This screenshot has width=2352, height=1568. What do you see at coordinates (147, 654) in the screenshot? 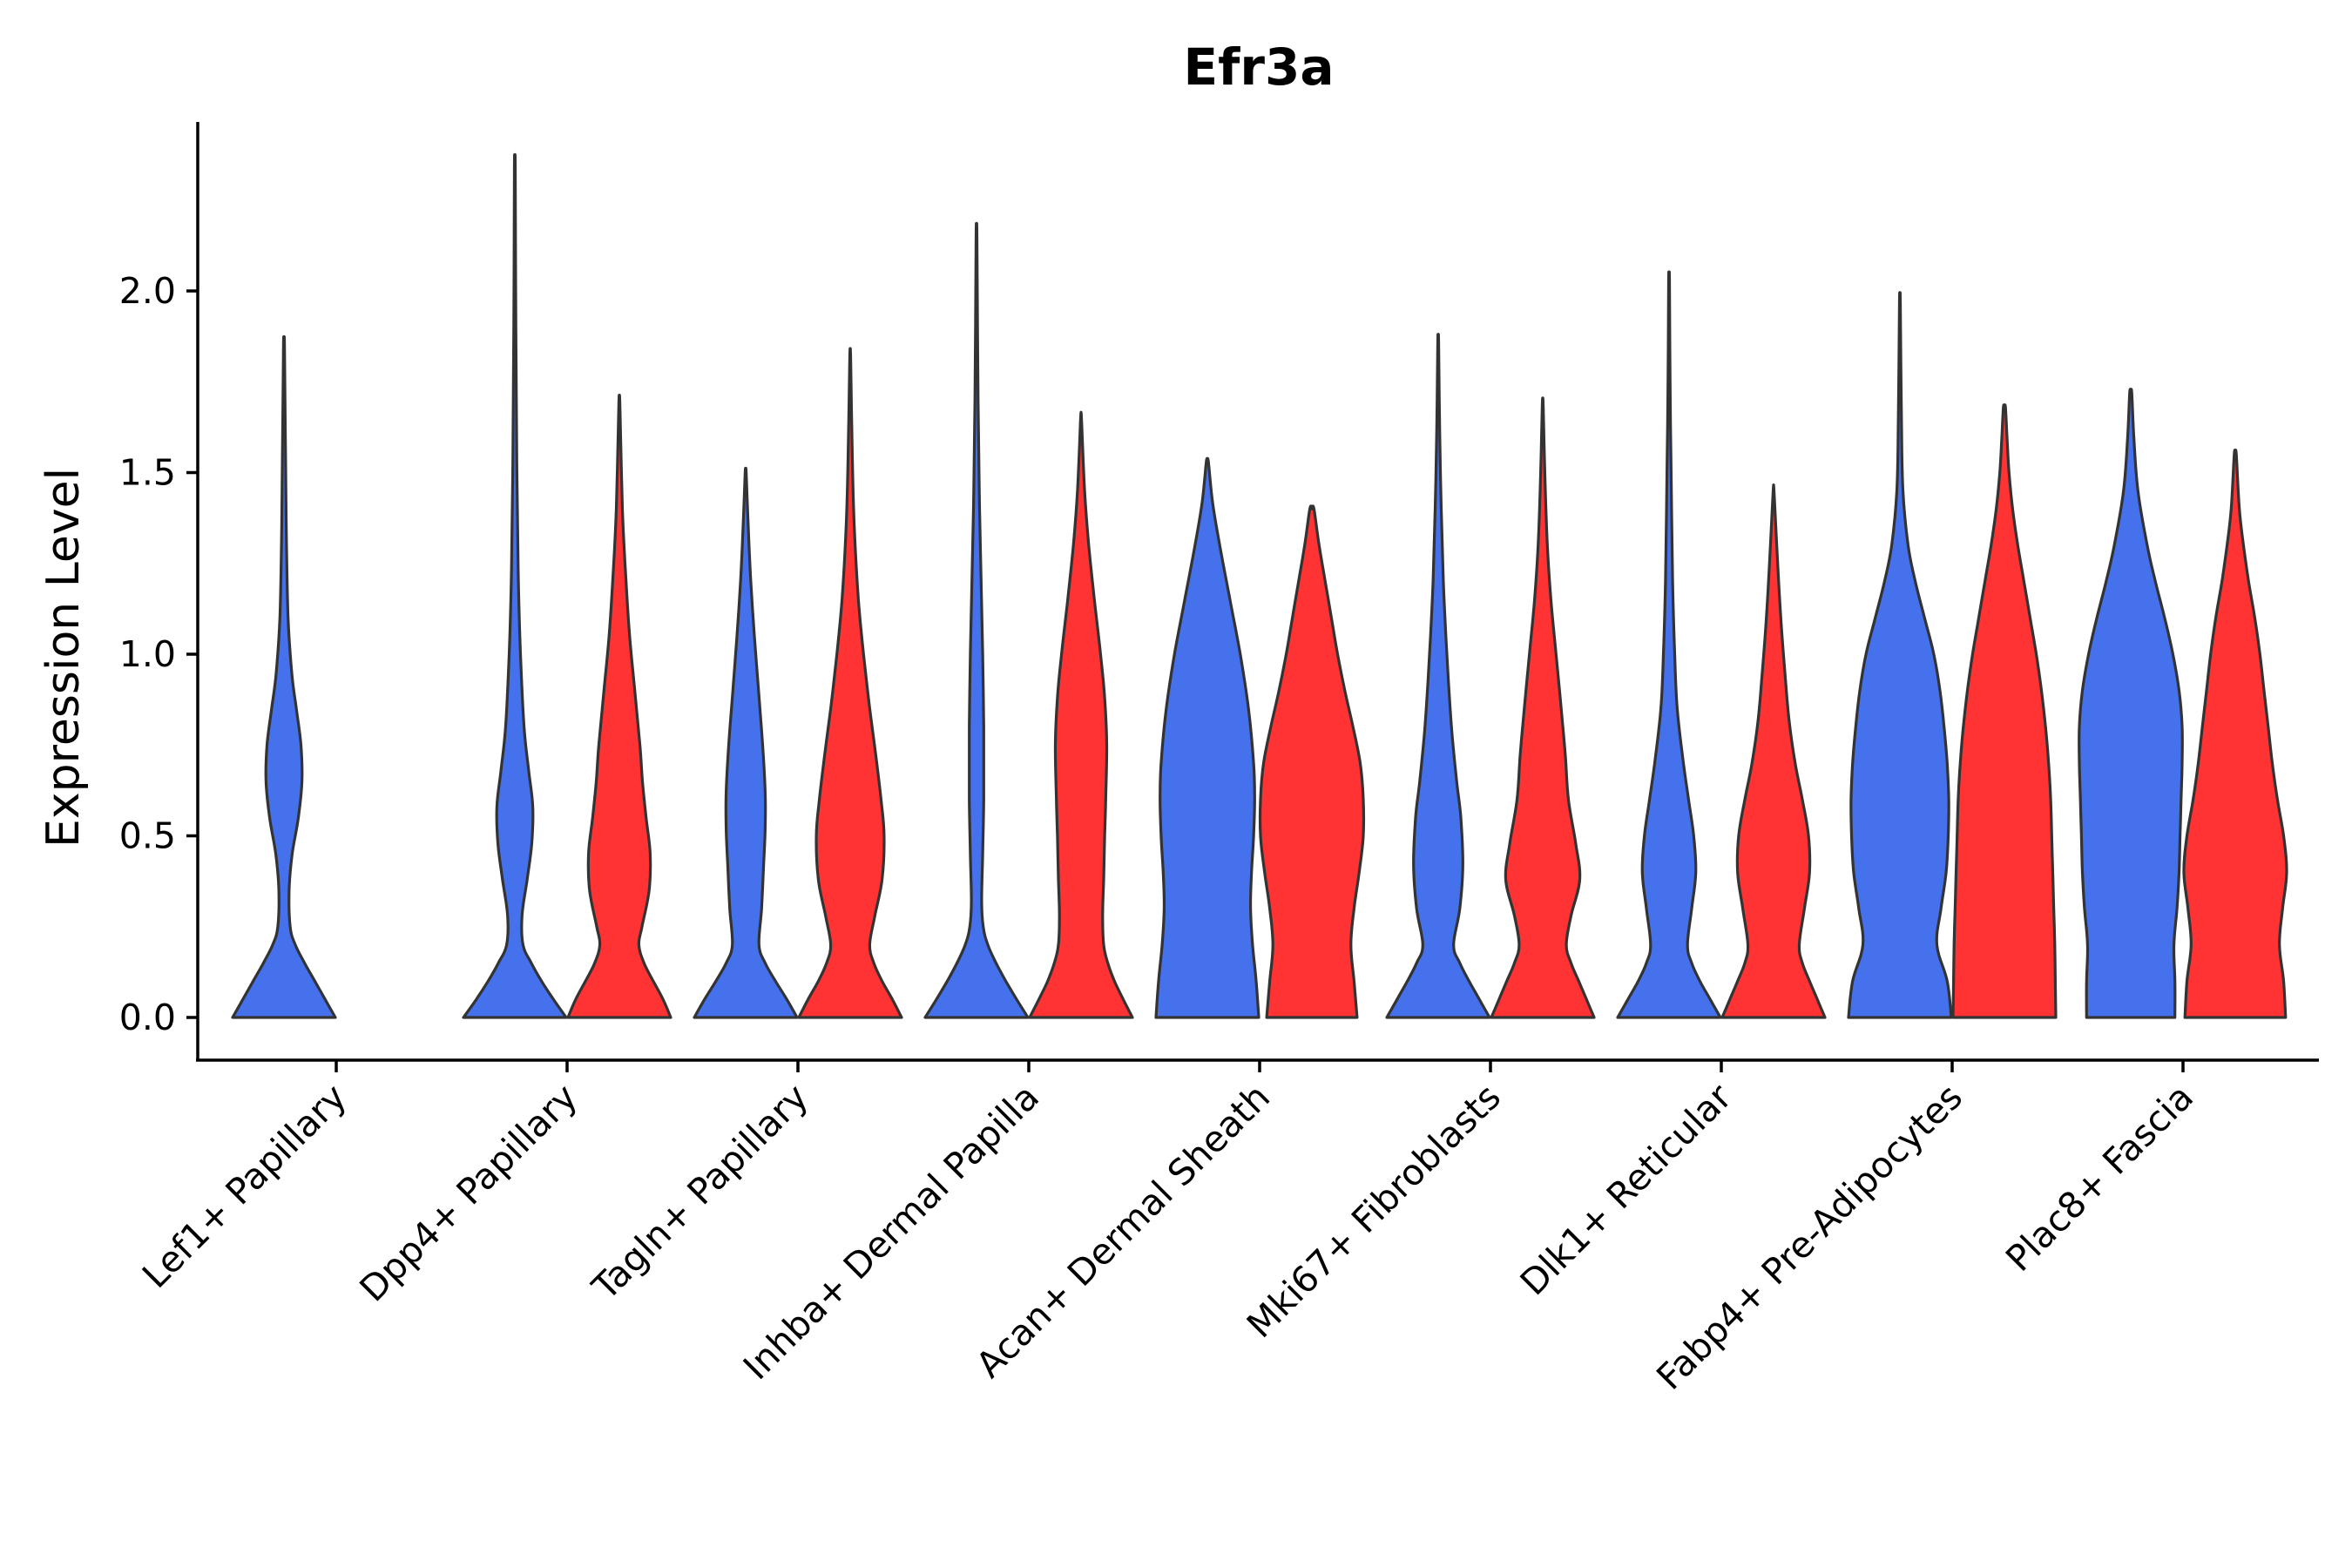
I see `y-tick-label: 1.0` at bounding box center [147, 654].